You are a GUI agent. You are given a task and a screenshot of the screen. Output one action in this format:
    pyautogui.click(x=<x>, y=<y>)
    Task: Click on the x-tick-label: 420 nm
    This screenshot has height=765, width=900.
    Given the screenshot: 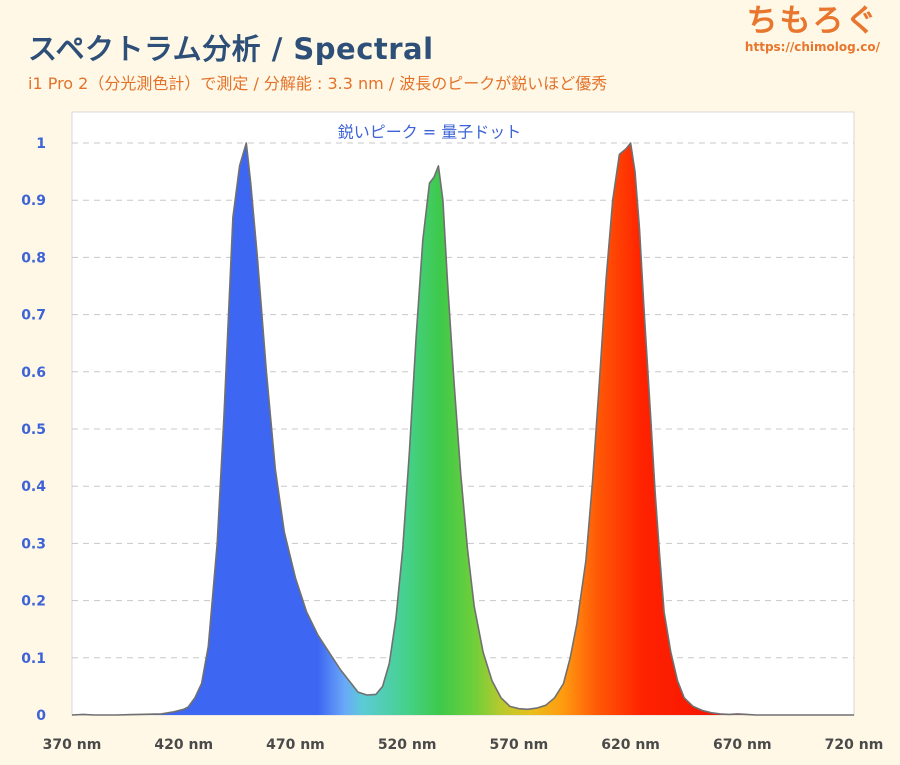 What is the action you would take?
    pyautogui.click(x=183, y=745)
    